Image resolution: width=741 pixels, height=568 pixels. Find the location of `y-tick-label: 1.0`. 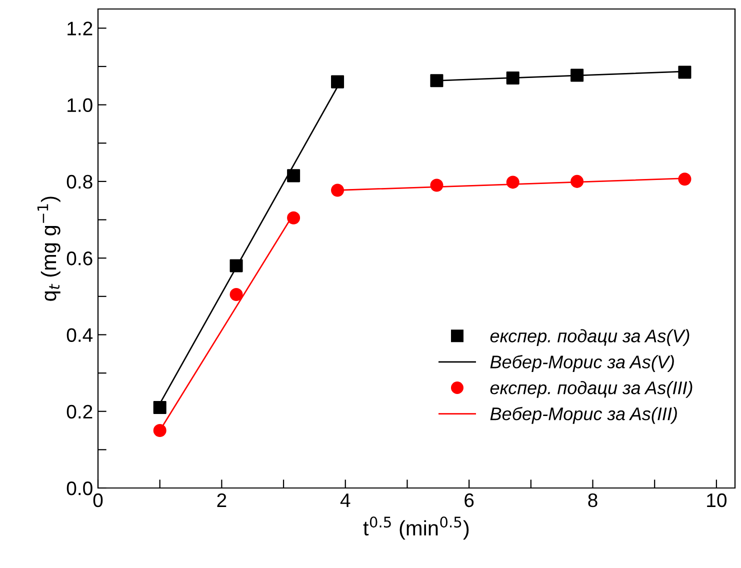

y-tick-label: 1.0 is located at coordinates (80, 105).